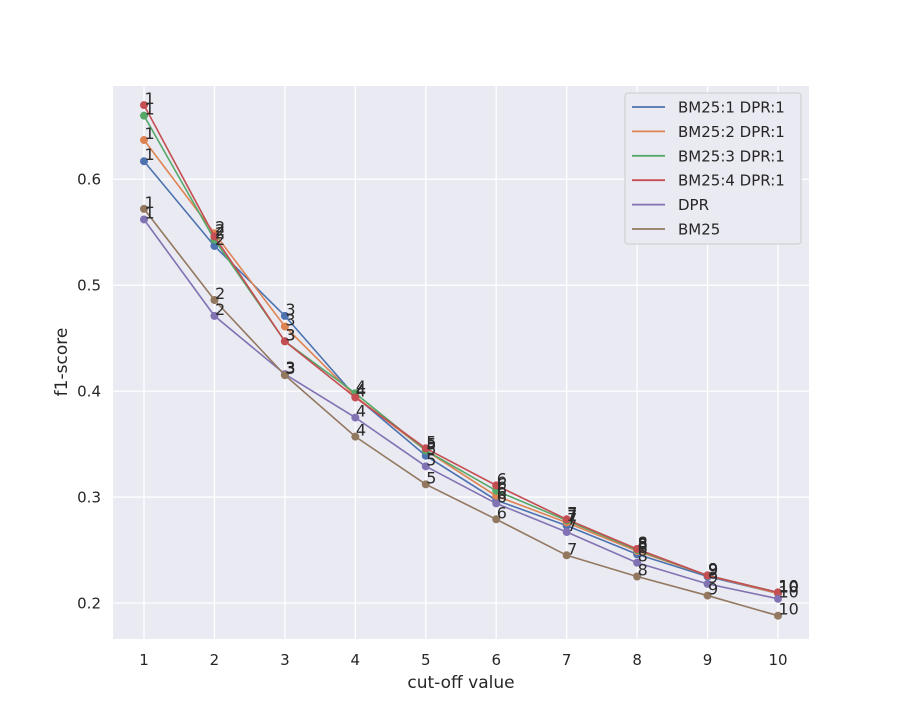  Describe the element at coordinates (731, 156) in the screenshot. I see `legend-label: BM25:3 DPR:1` at that location.